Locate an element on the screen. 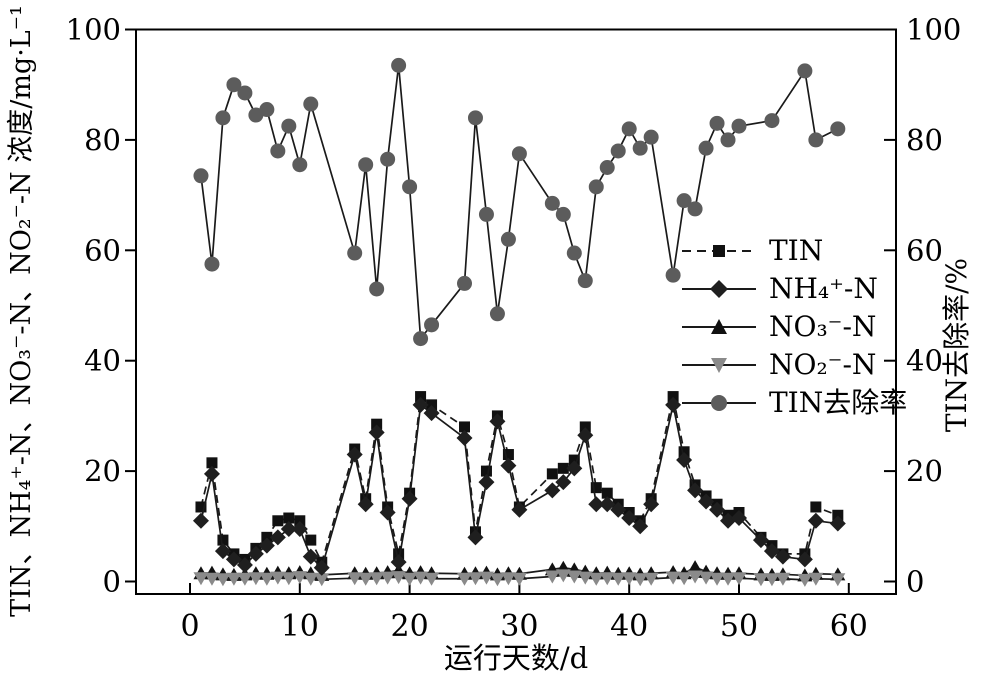 This screenshot has width=1000, height=687. y-right-tick-label: 0 is located at coordinates (915, 582).